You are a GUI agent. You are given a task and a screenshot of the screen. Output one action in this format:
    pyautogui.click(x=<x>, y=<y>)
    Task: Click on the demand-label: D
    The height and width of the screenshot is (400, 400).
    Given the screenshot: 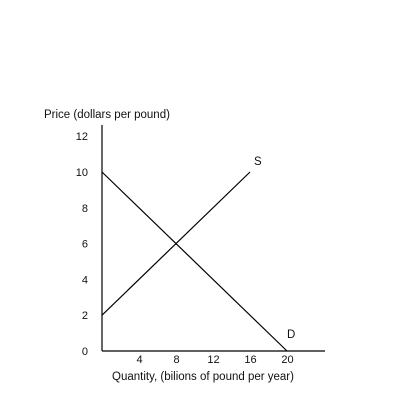 What is the action you would take?
    pyautogui.click(x=291, y=335)
    